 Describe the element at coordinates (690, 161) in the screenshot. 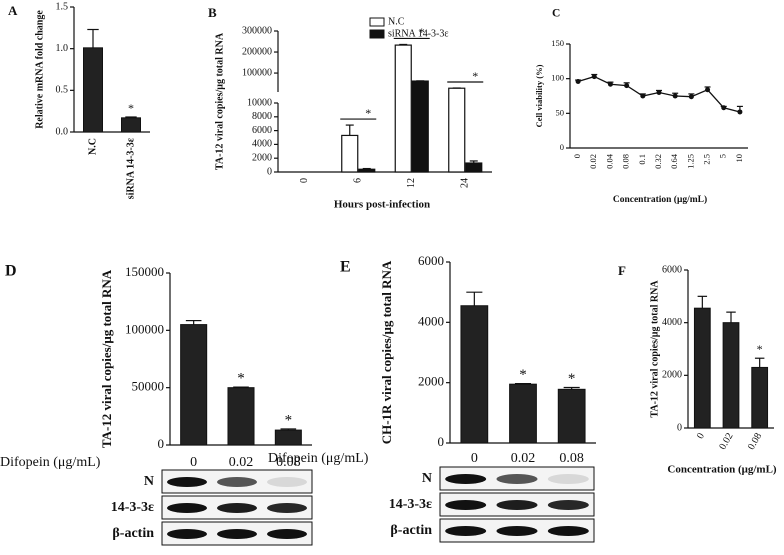

I see `x-tick-label: 1.25` at that location.